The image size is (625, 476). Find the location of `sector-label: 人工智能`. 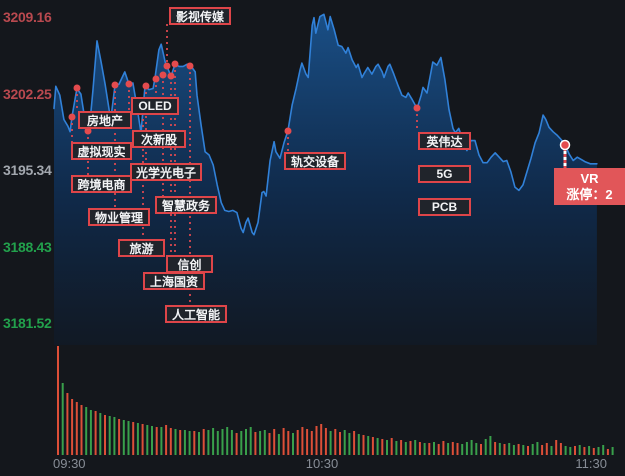

sector-label: 人工智能 is located at coordinates (196, 314).